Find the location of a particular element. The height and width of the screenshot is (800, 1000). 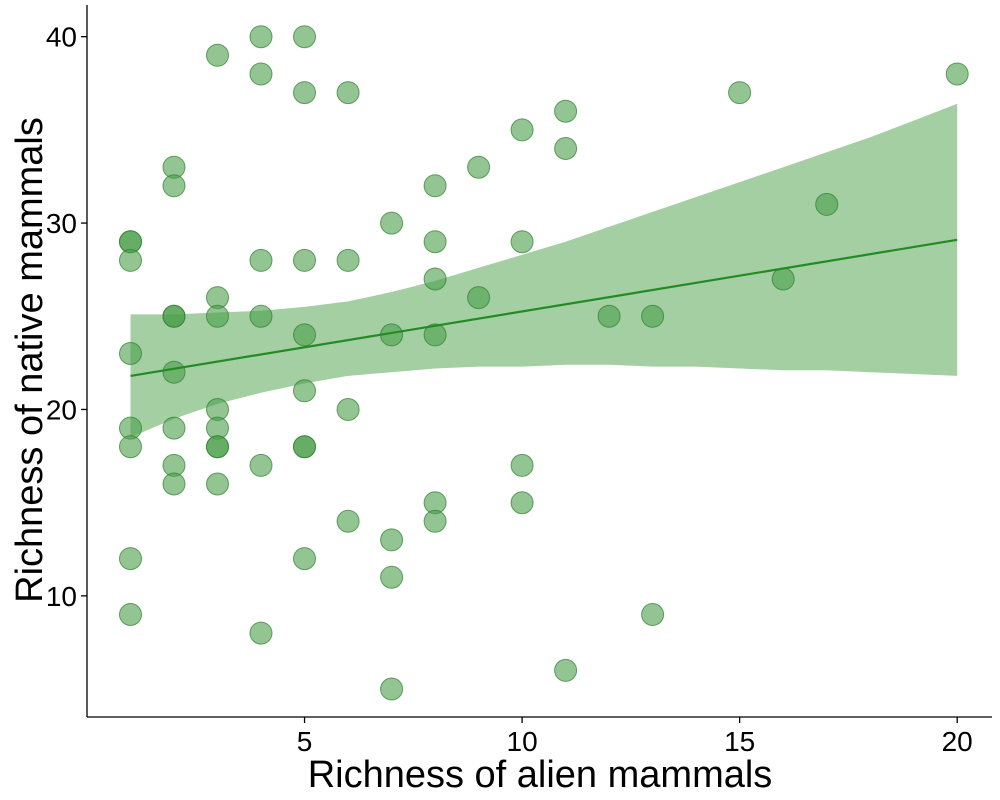

y-tick-label: 30 is located at coordinates (61, 223).